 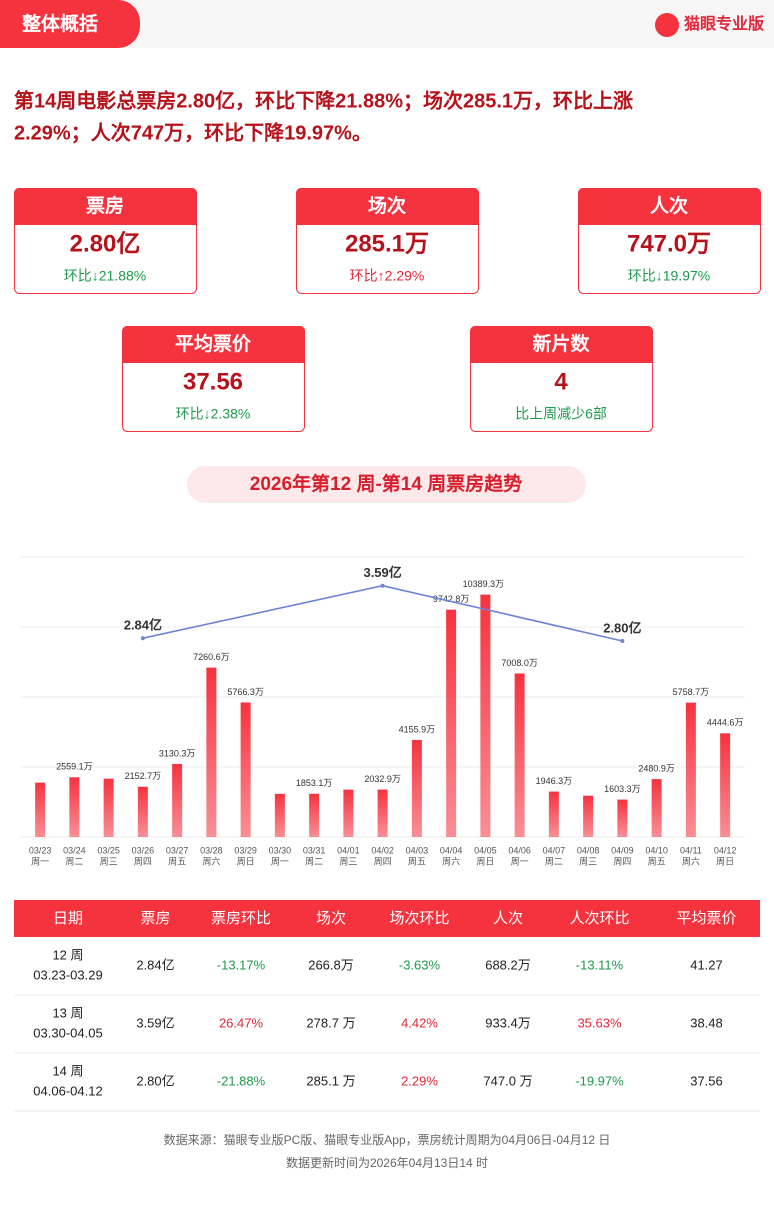 I want to click on card-value: 37.56, so click(x=213, y=381).